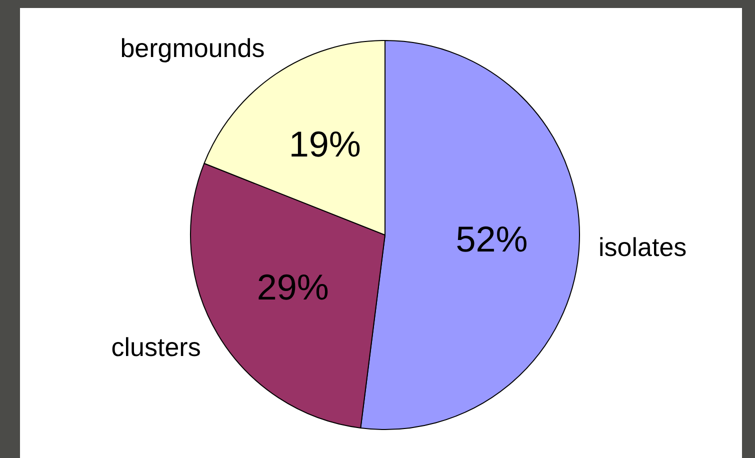 The height and width of the screenshot is (458, 755). I want to click on slice-label: isolates, so click(642, 247).